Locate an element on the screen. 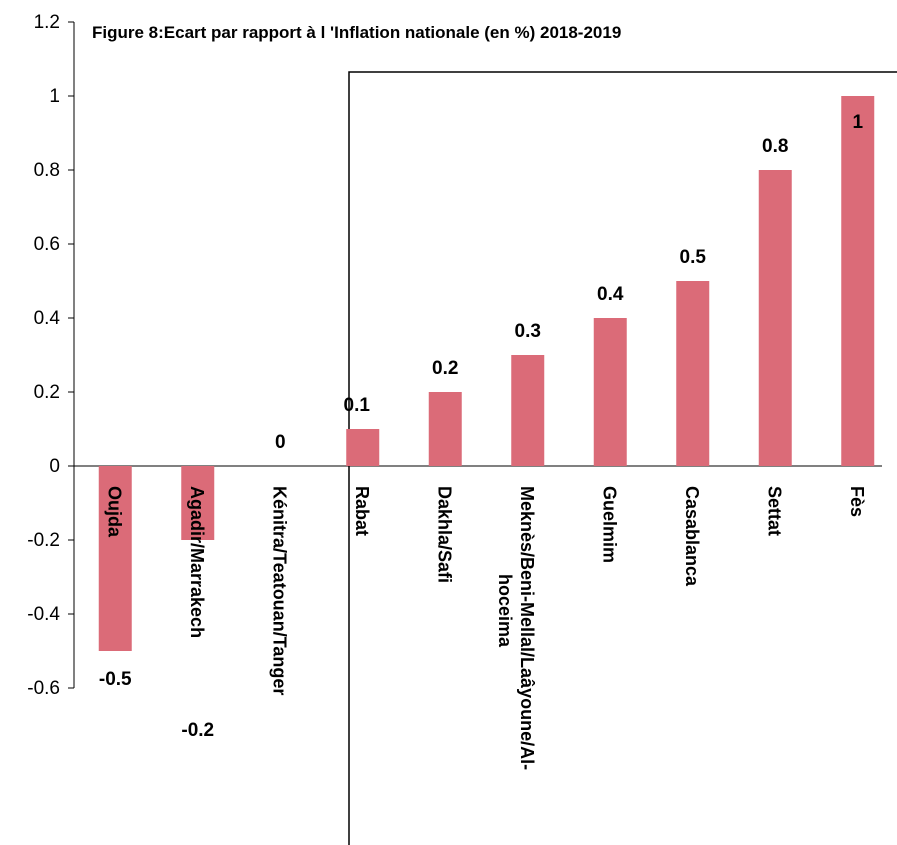 The height and width of the screenshot is (845, 897). data-label: -0.2 is located at coordinates (197, 730).